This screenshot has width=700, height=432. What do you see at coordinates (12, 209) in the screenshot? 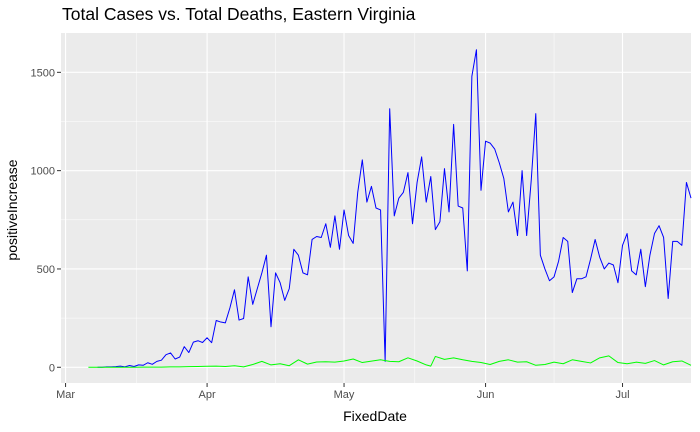
I see `y-axis-title: positiveIncrease` at bounding box center [12, 209].